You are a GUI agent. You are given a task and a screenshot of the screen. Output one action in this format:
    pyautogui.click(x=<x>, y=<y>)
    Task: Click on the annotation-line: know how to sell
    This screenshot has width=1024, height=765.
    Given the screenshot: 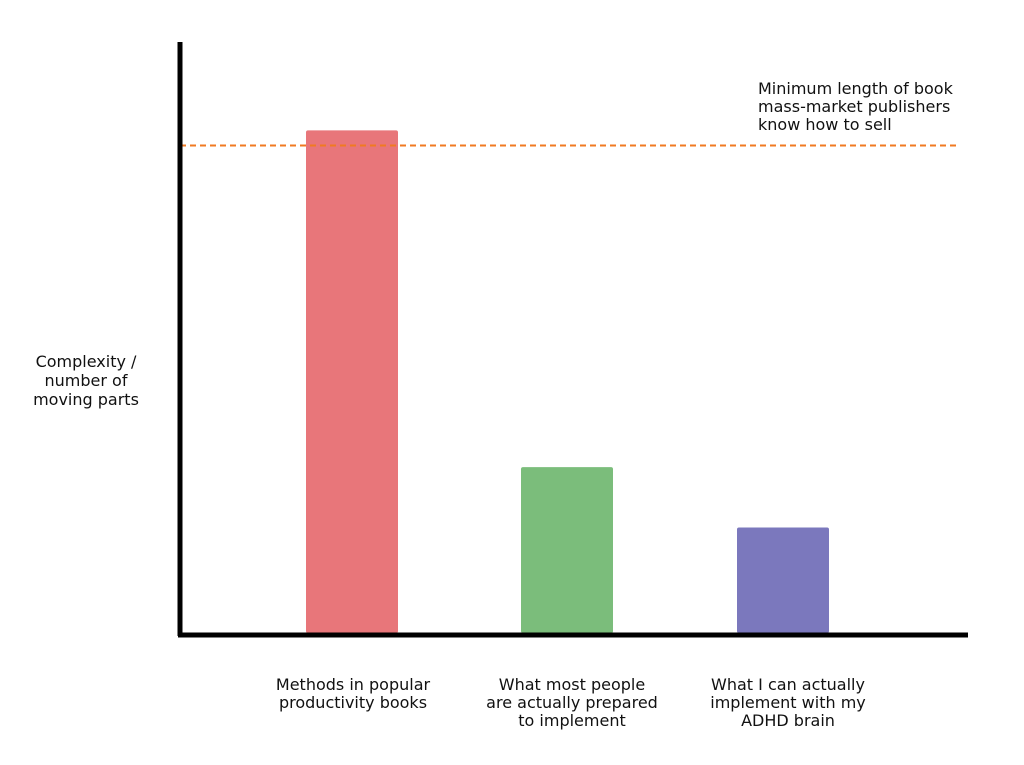 What is the action you would take?
    pyautogui.click(x=825, y=124)
    